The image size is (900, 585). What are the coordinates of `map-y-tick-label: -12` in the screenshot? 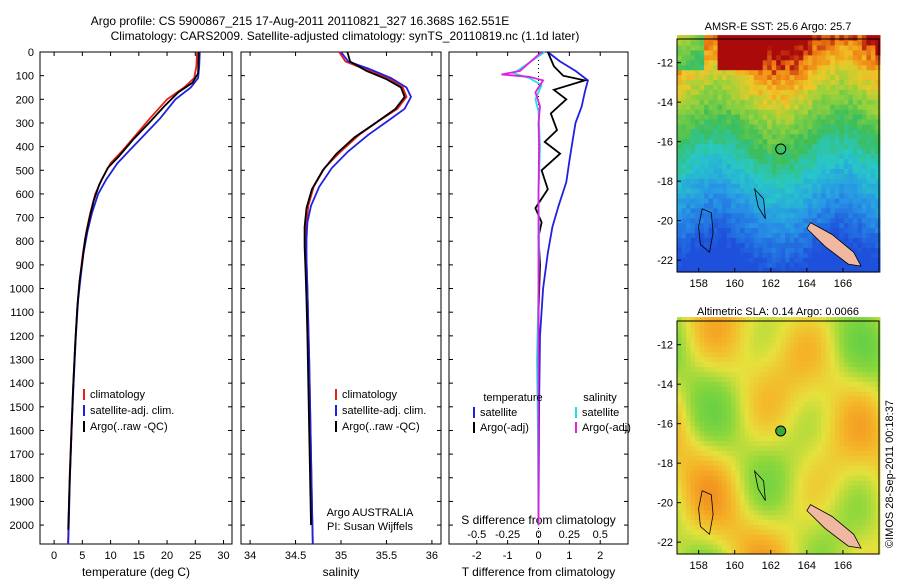 It's located at (665, 346).